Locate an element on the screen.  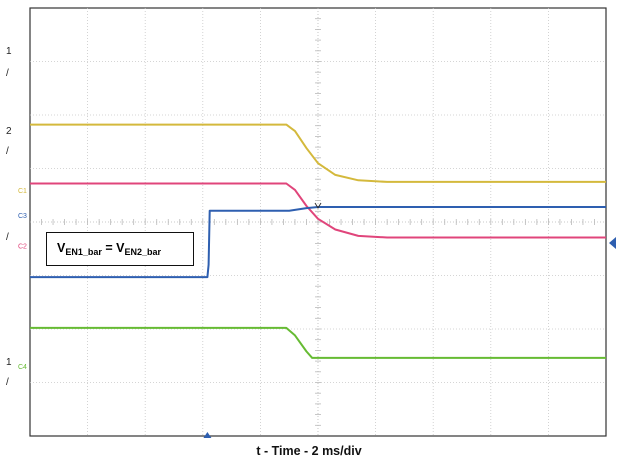
series-C1-line is located at coordinates (318, 153).